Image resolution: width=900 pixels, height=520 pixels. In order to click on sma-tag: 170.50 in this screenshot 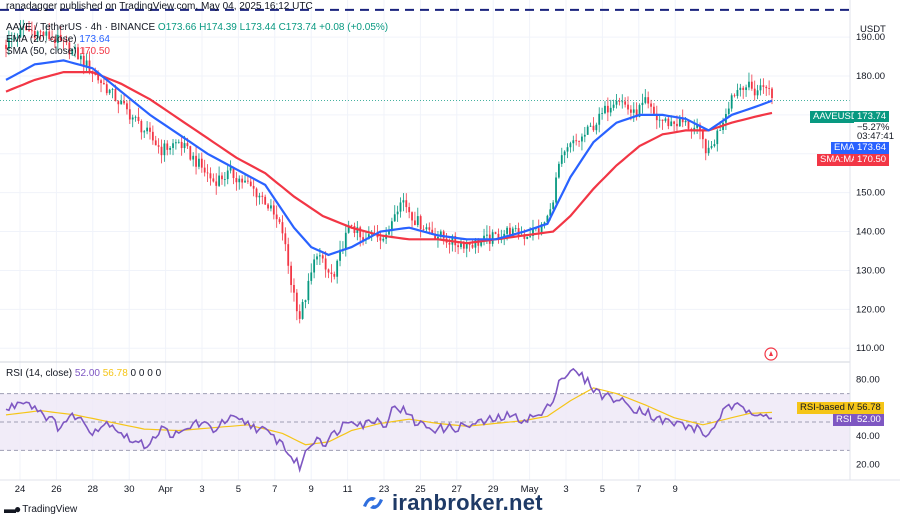, I will do `click(872, 160)`.